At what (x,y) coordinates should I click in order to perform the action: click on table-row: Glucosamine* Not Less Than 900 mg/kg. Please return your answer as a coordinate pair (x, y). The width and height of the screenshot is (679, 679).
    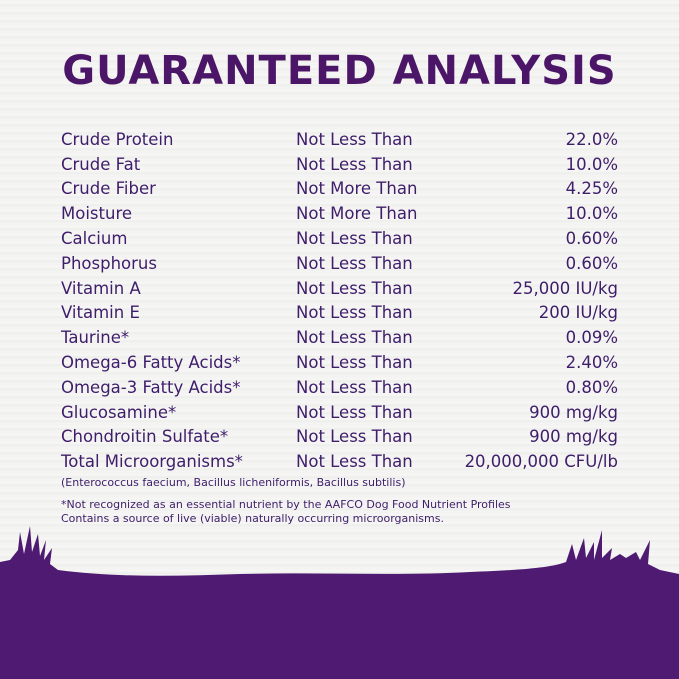
    Looking at the image, I should click on (339, 412).